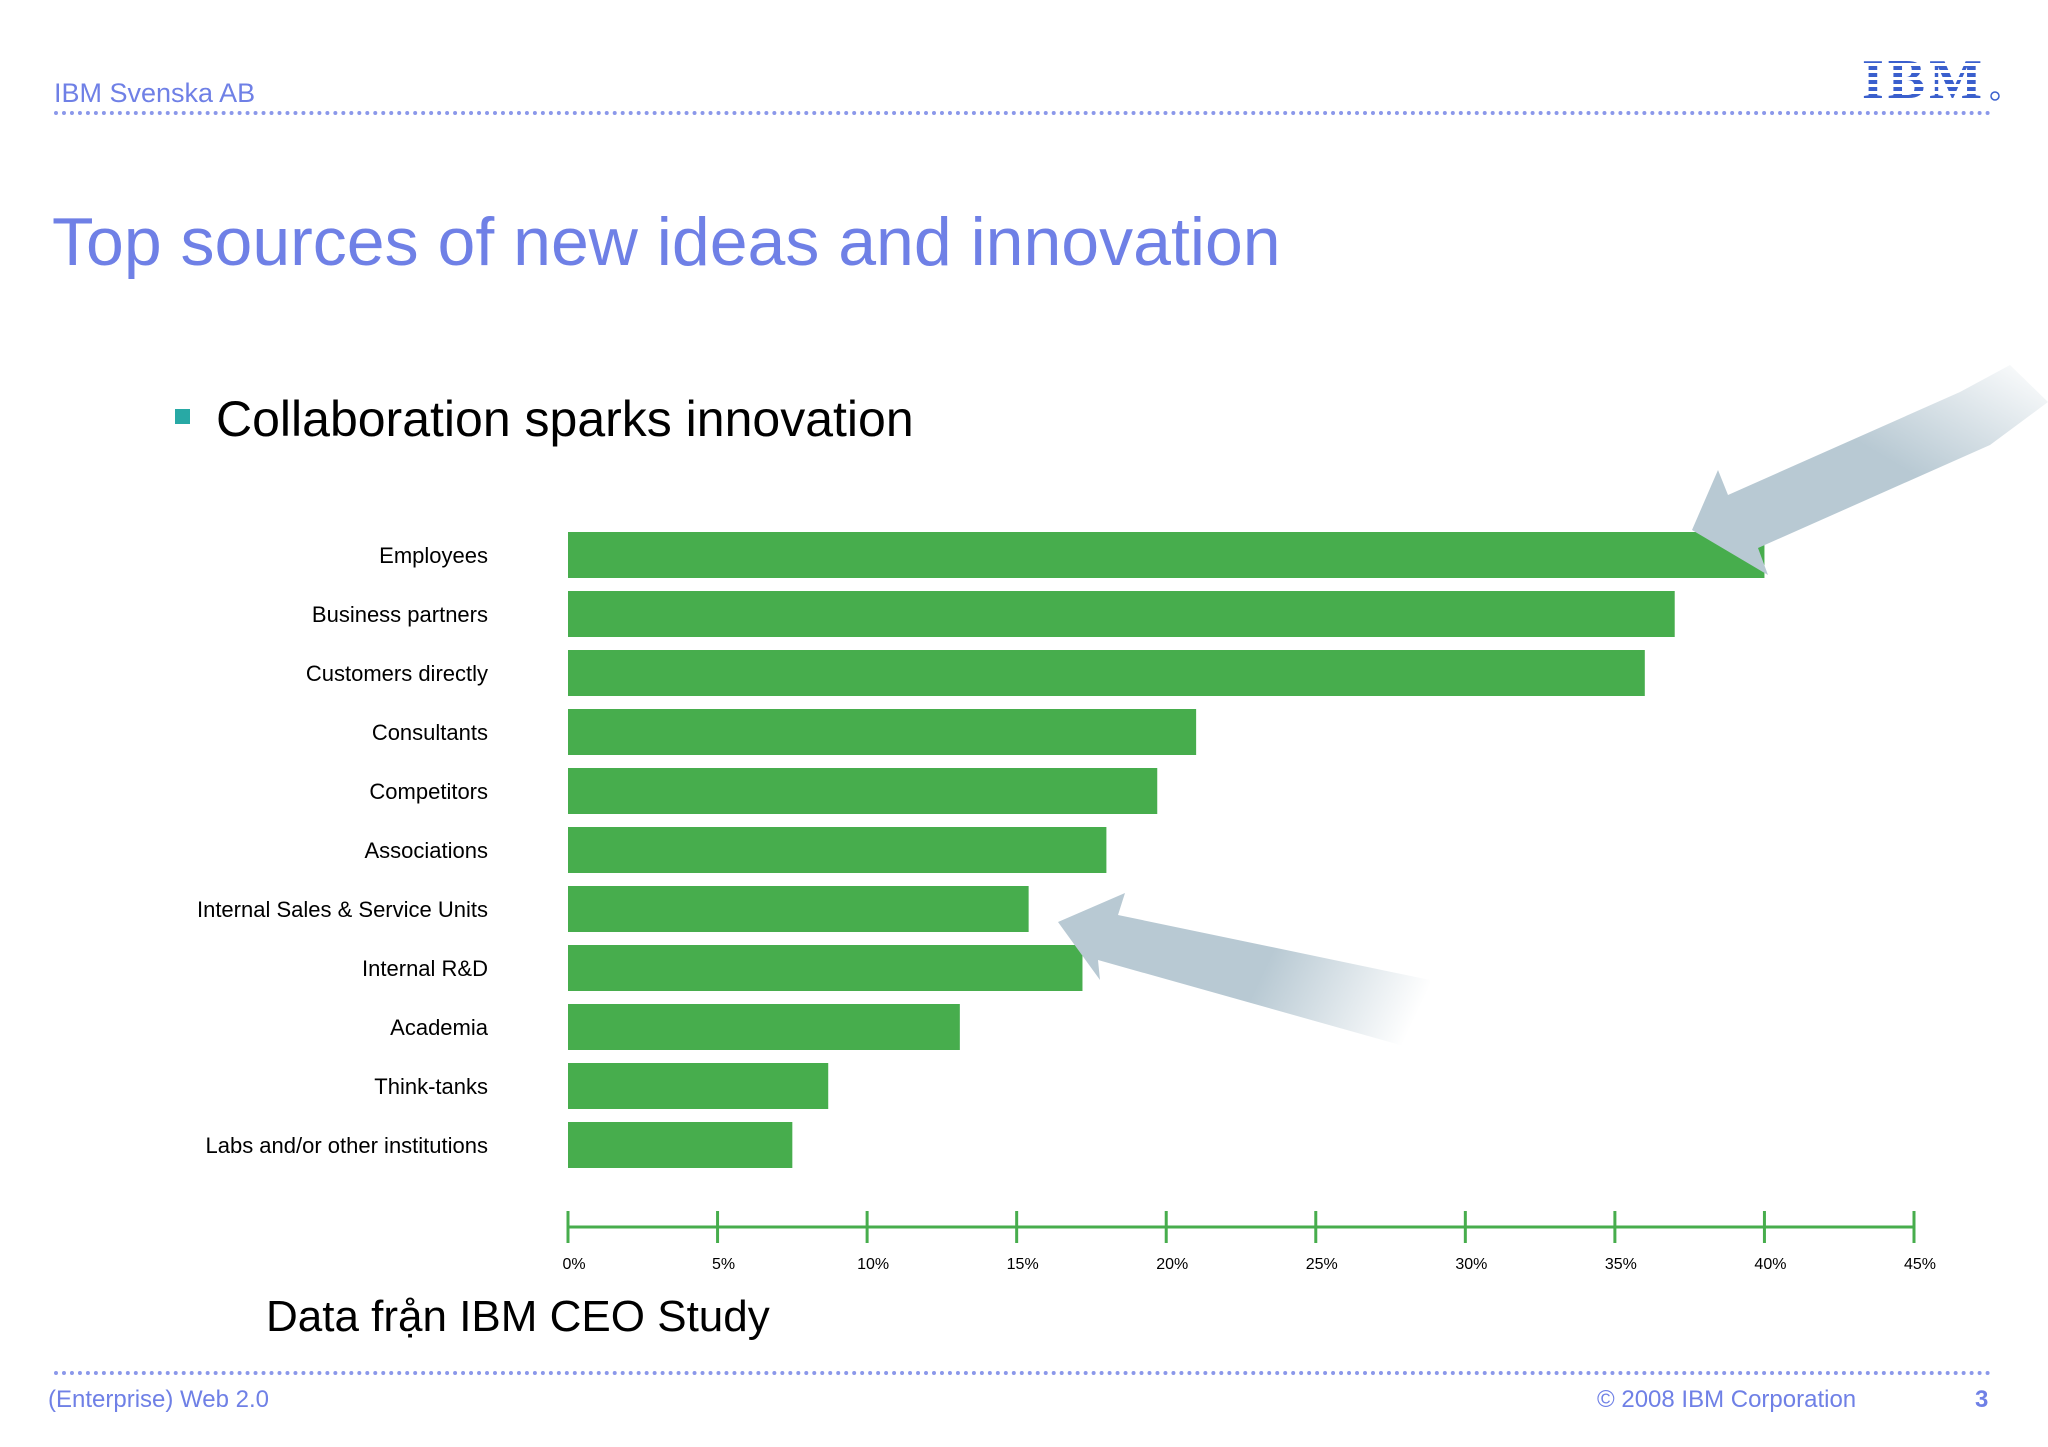 The image size is (2048, 1447). Describe the element at coordinates (723, 1264) in the screenshot. I see `x-tick-label-1: 5%` at that location.